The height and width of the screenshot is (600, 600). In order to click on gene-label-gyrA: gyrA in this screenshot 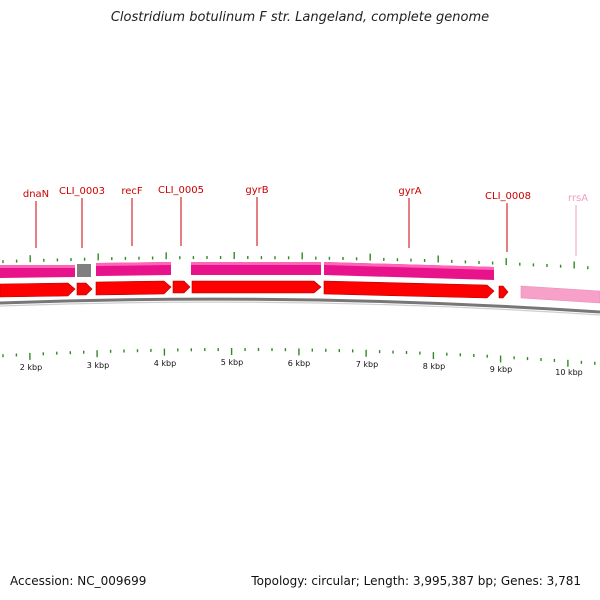, I will do `click(409, 191)`.